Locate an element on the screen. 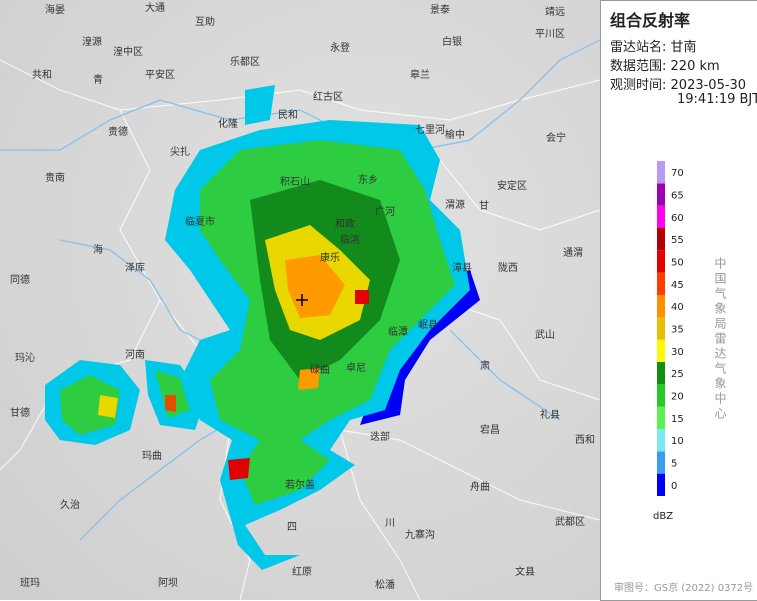 The width and height of the screenshot is (757, 601). place-label: 会宁 is located at coordinates (556, 137).